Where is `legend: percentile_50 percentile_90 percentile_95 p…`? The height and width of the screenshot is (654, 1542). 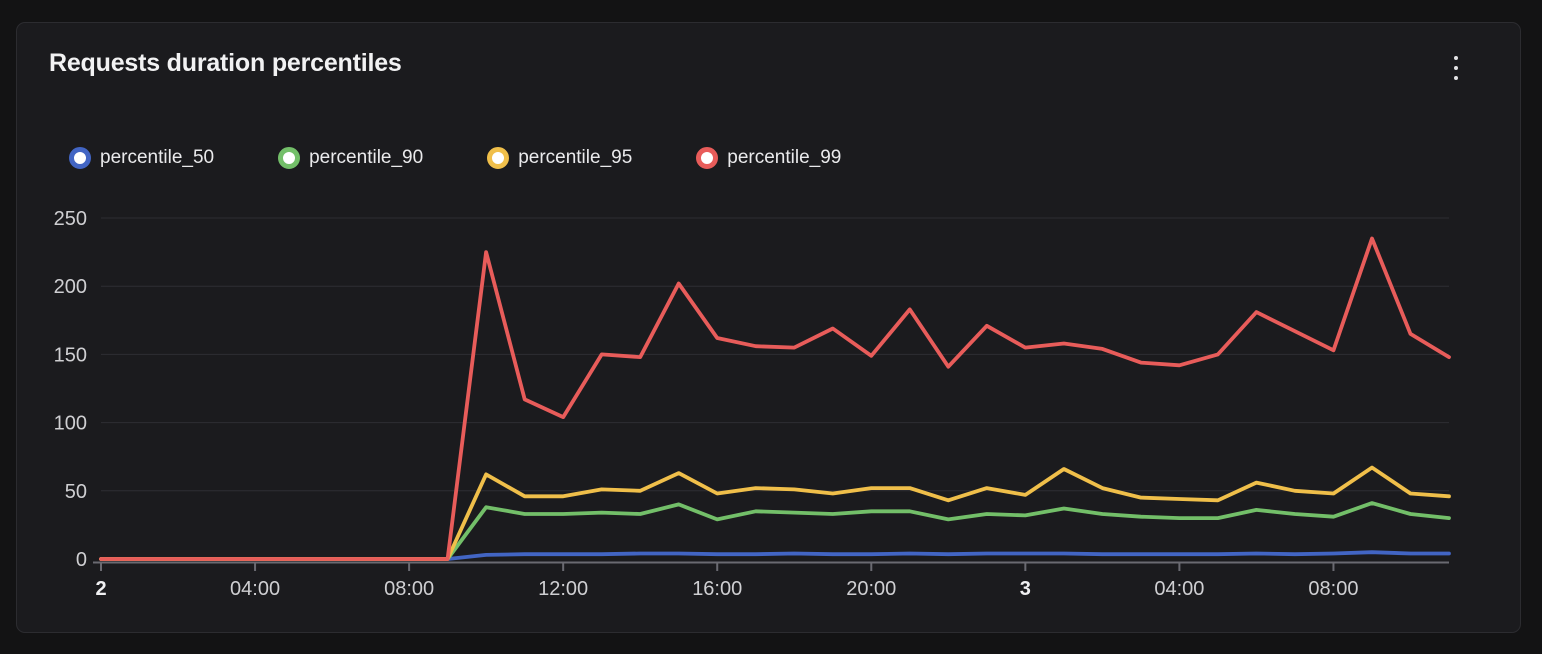 legend: percentile_50 percentile_90 percentile_95 p… is located at coordinates (455, 158).